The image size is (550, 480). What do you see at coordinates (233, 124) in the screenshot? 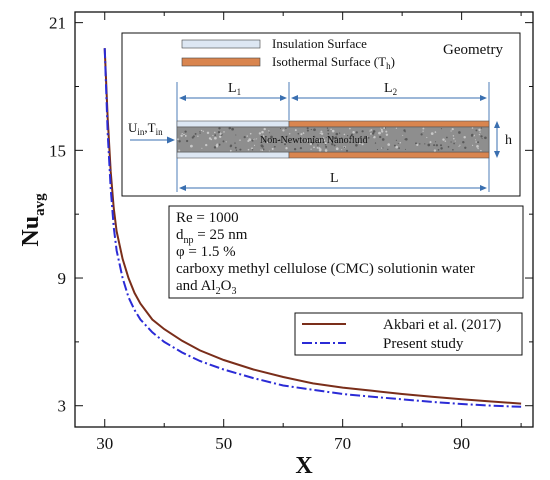
I see `channel-insulated-top` at bounding box center [233, 124].